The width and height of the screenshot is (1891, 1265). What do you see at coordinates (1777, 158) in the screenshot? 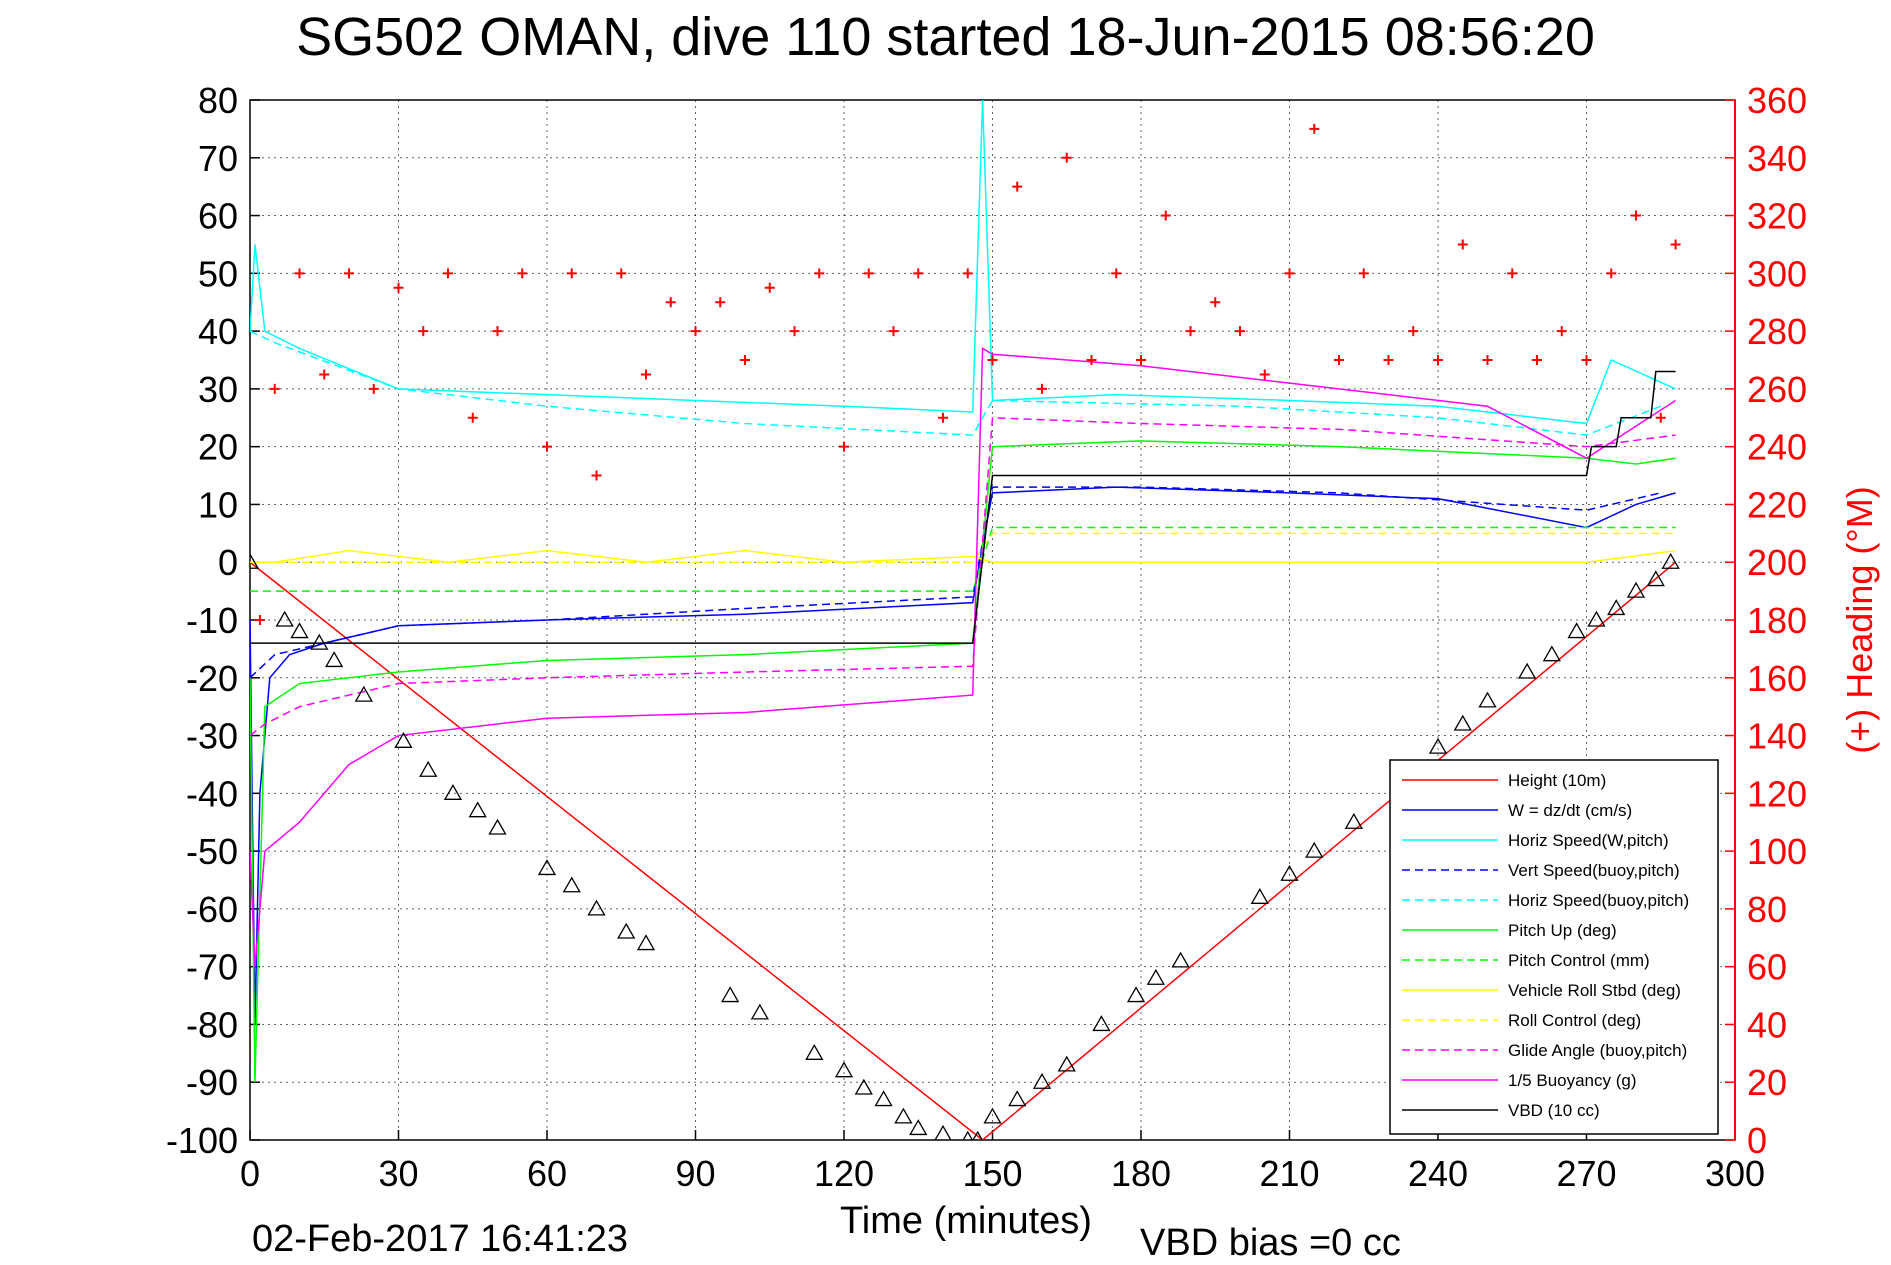
I see `right-y-tick-label: 340` at bounding box center [1777, 158].